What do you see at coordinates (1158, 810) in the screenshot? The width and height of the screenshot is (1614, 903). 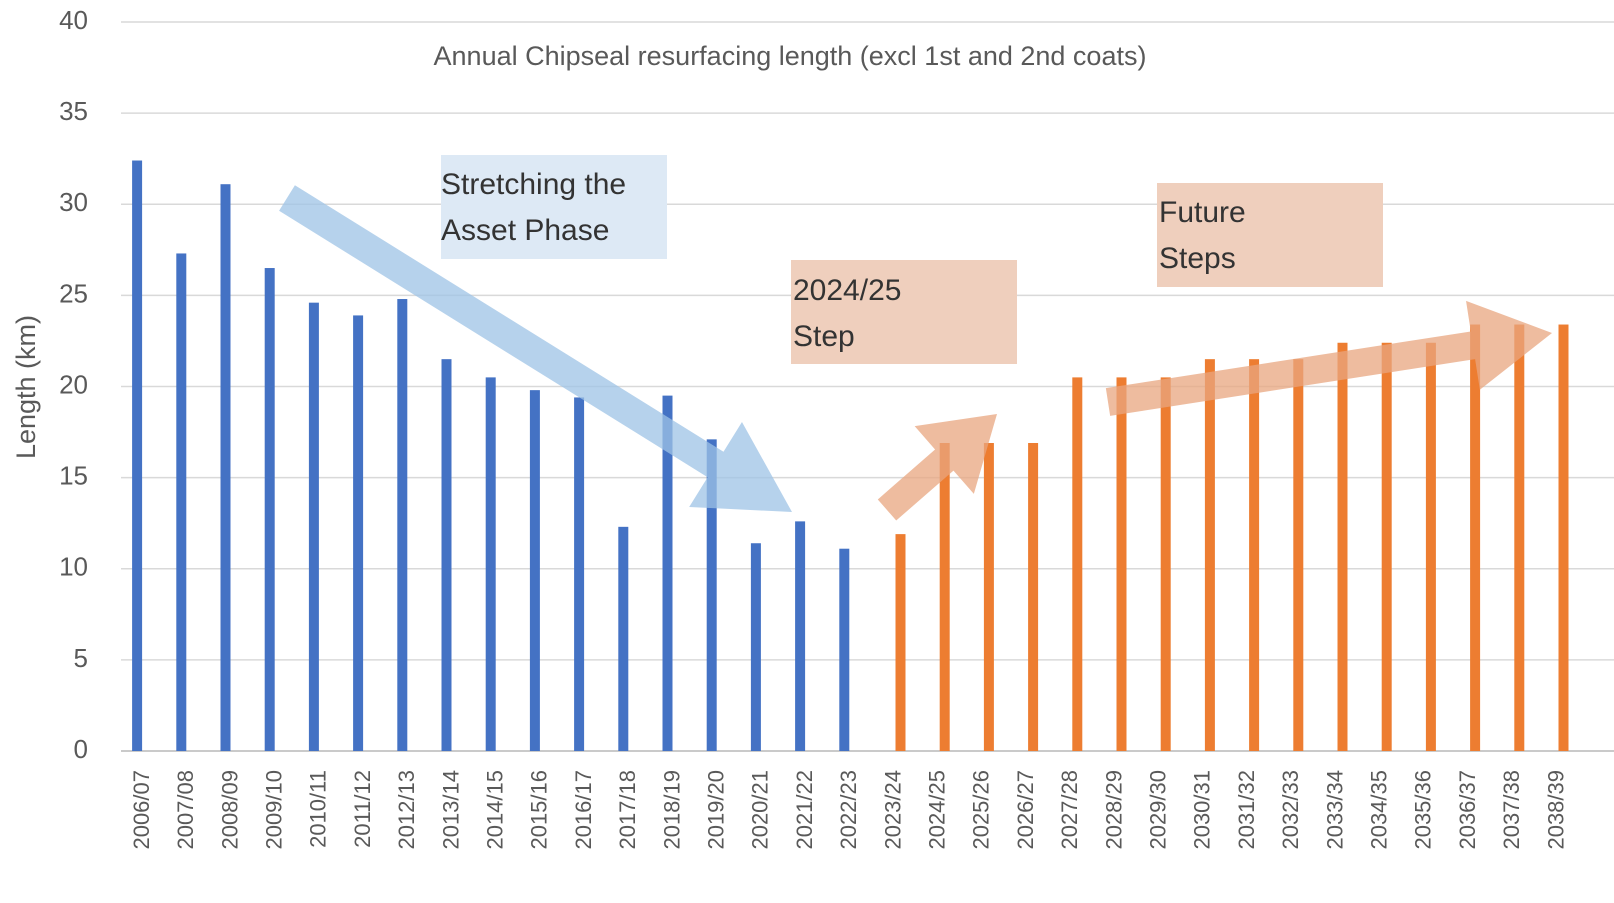 I see `x-tick-label: 2029/30` at bounding box center [1158, 810].